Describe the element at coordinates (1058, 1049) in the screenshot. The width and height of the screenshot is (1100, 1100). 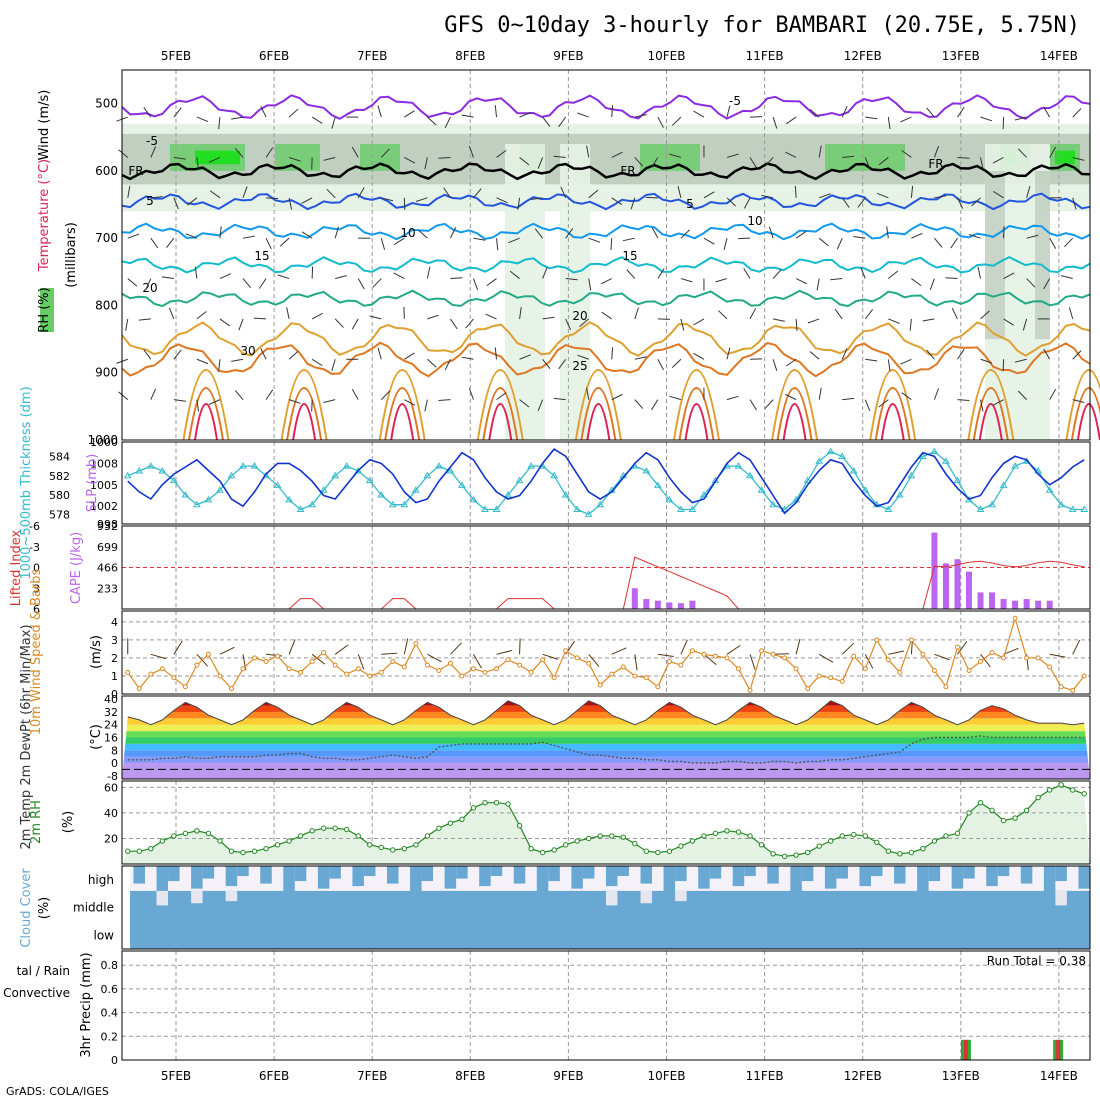
I see `precip-conv-bar` at that location.